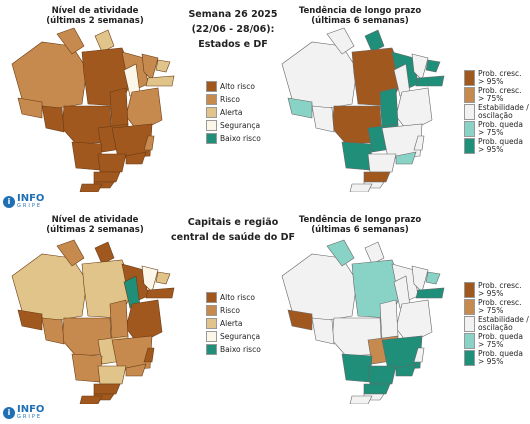 This screenshot has width=530, height=424. I want to click on legend-label: Prob. queda > 95%, so click(500, 357).